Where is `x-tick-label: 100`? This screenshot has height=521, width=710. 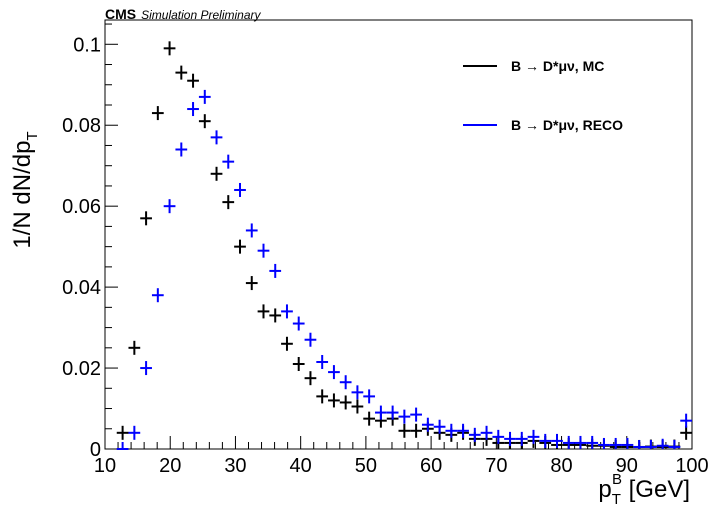 x-tick-label: 100 is located at coordinates (691, 466).